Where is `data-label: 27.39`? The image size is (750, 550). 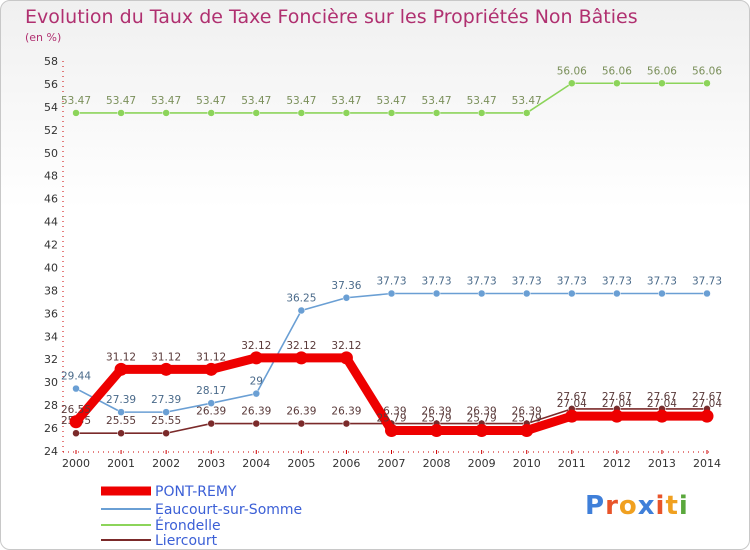 data-label: 27.39 is located at coordinates (121, 400).